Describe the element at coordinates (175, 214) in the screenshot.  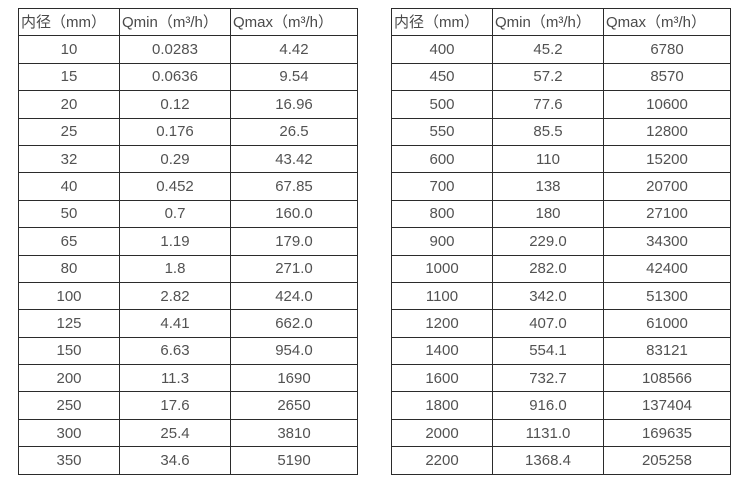
I see `table-cell: 0.7` at that location.